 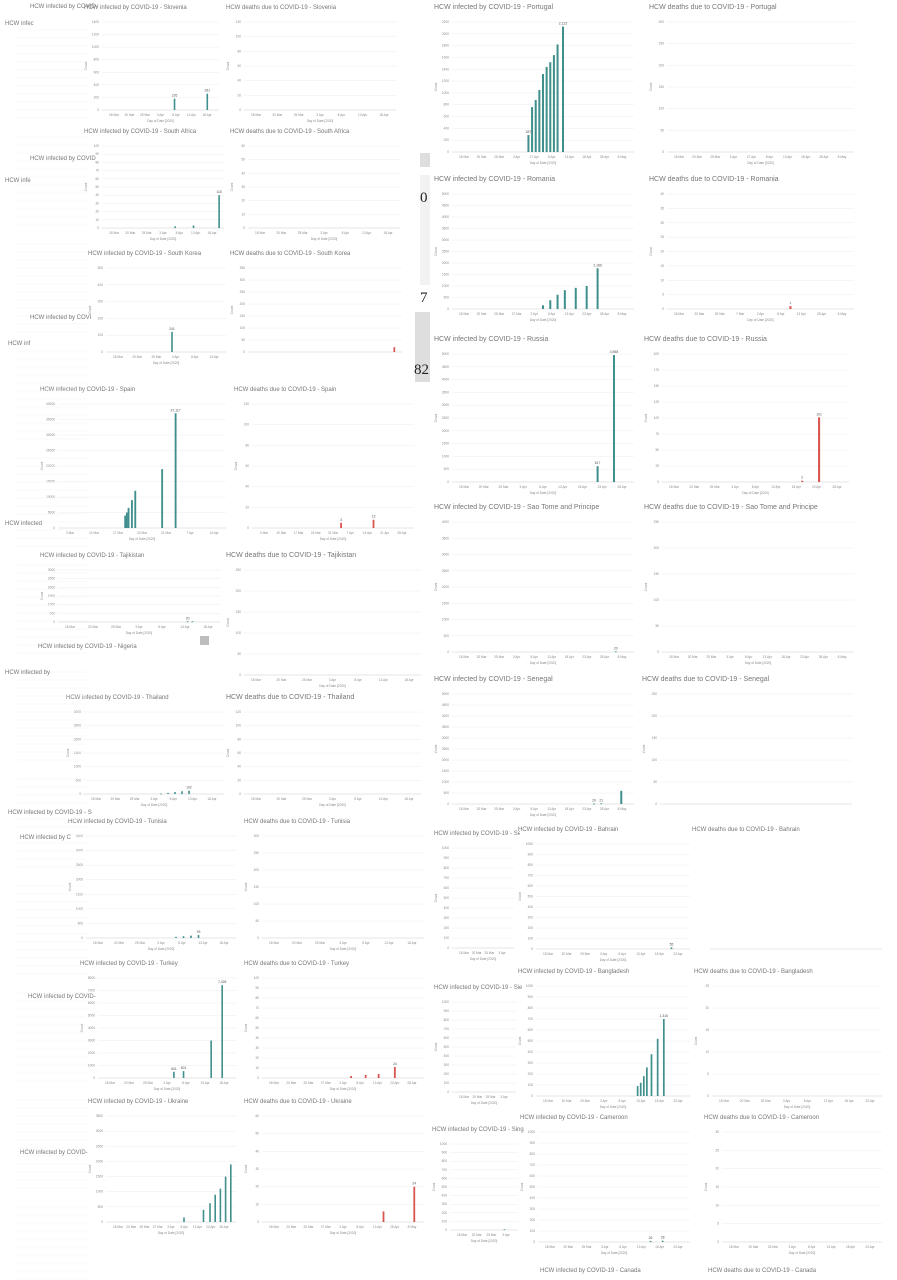 What do you see at coordinates (50, 813) in the screenshot?
I see `truncated-chart-title: HCW infected by COVID-19 - S` at bounding box center [50, 813].